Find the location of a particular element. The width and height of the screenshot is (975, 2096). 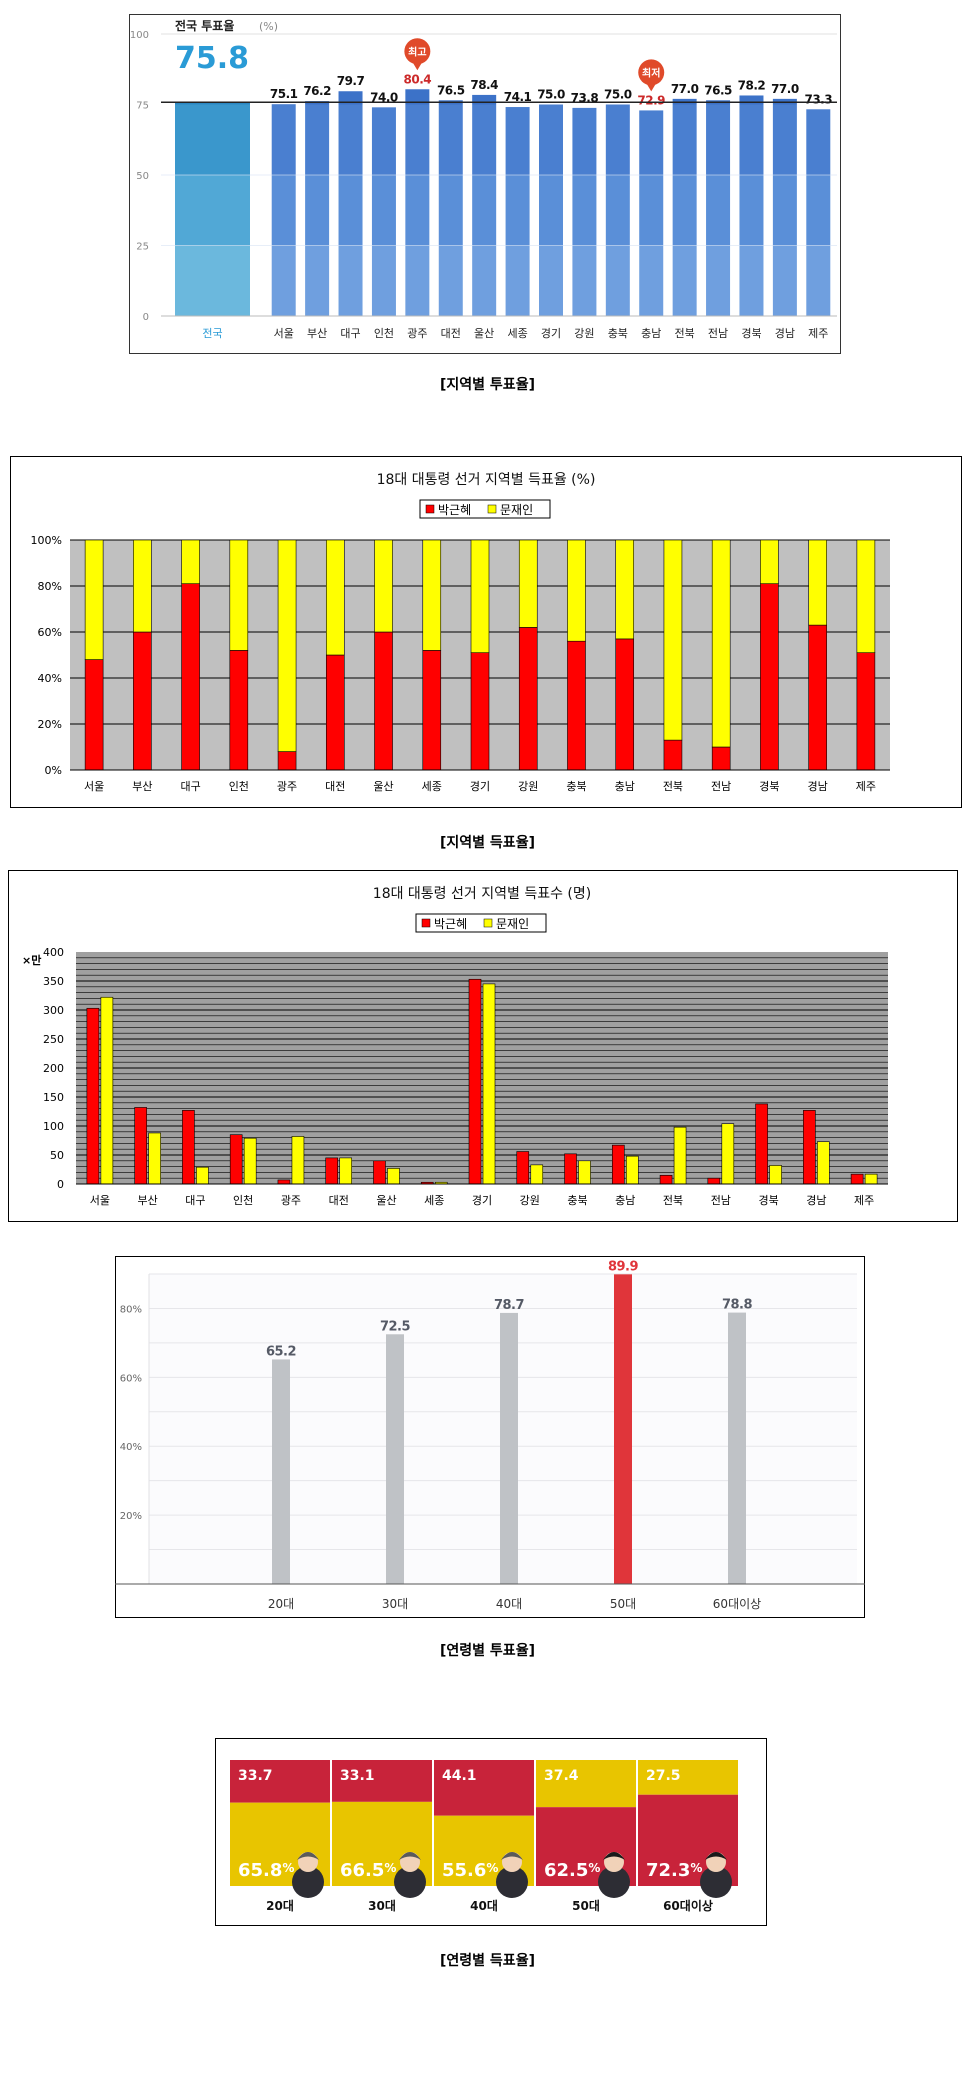

age-share-caption: [연령별 득표율] is located at coordinates (487, 1961).